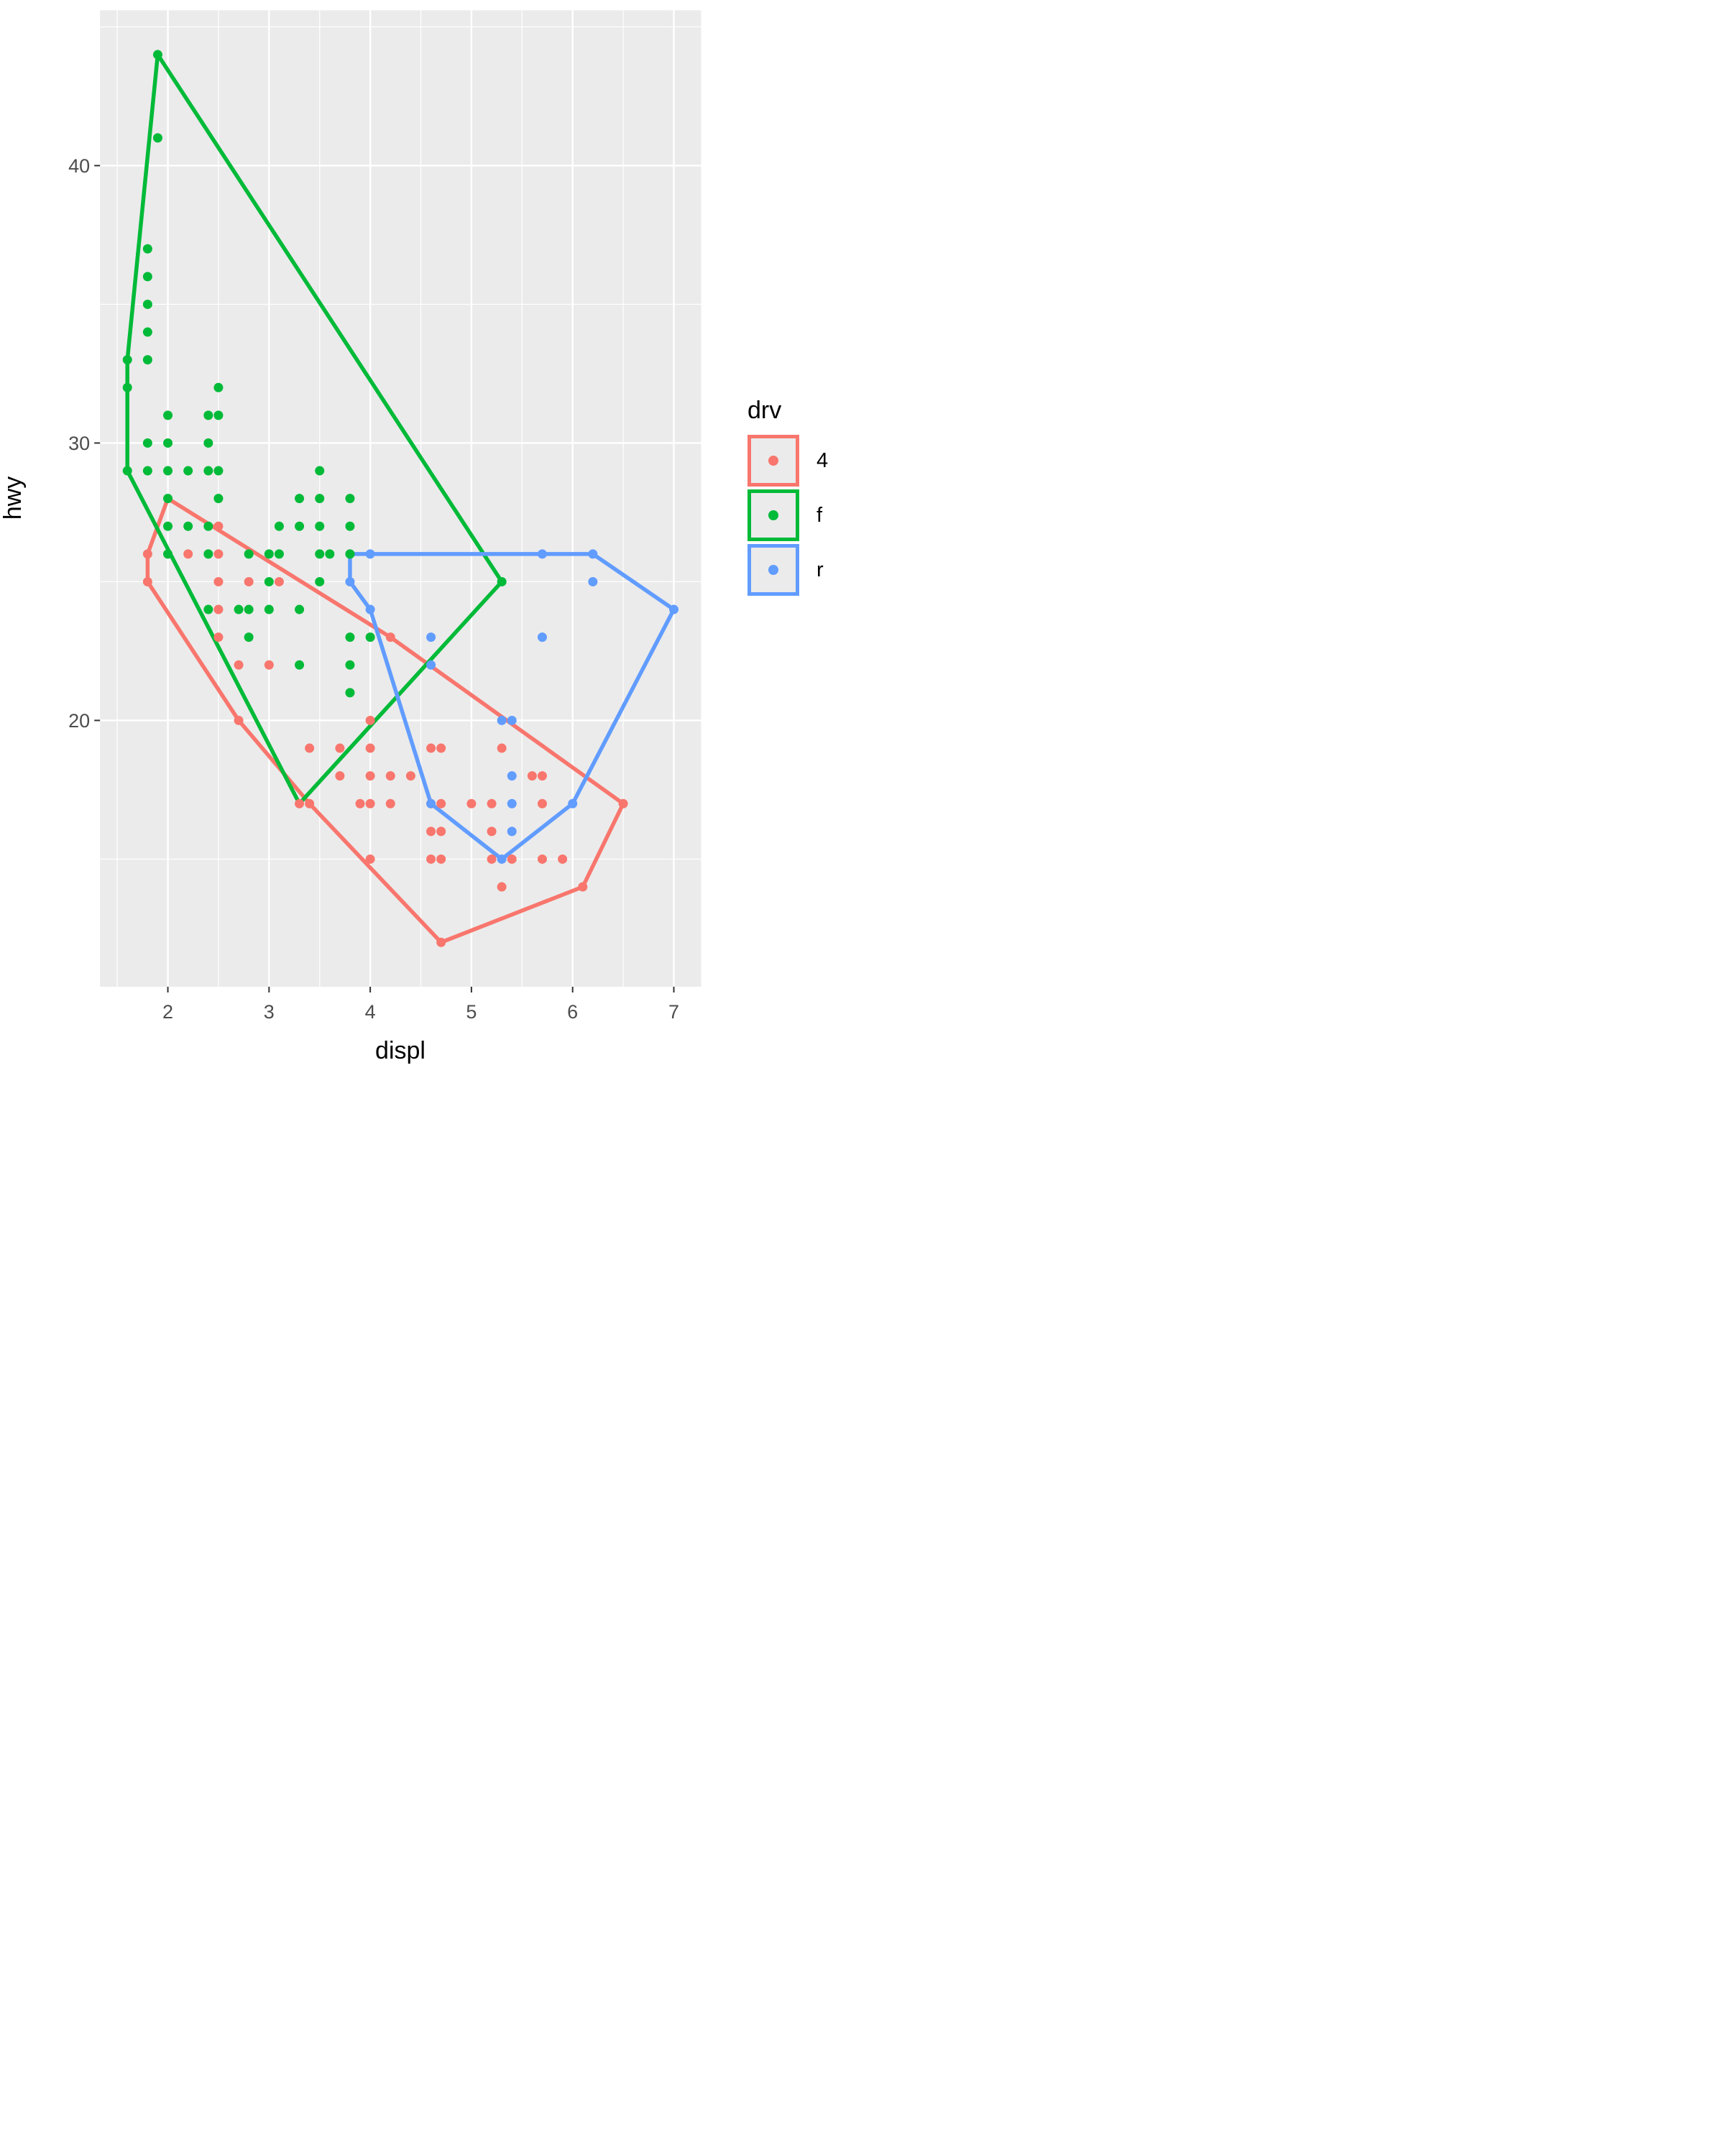  What do you see at coordinates (390, 776) in the screenshot?
I see `point-4-4.2-18` at bounding box center [390, 776].